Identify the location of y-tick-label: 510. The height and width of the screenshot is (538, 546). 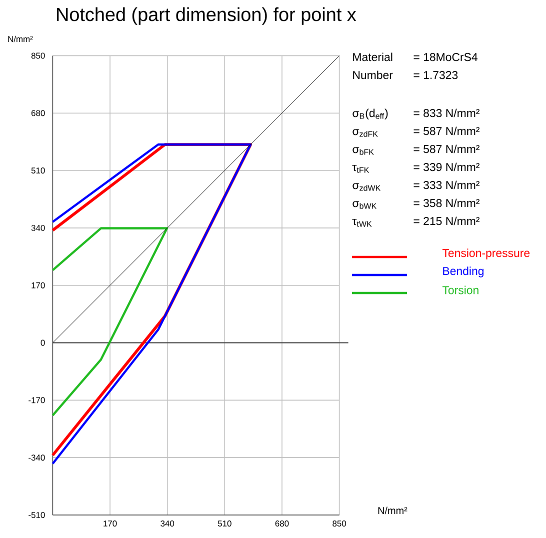
(38, 171).